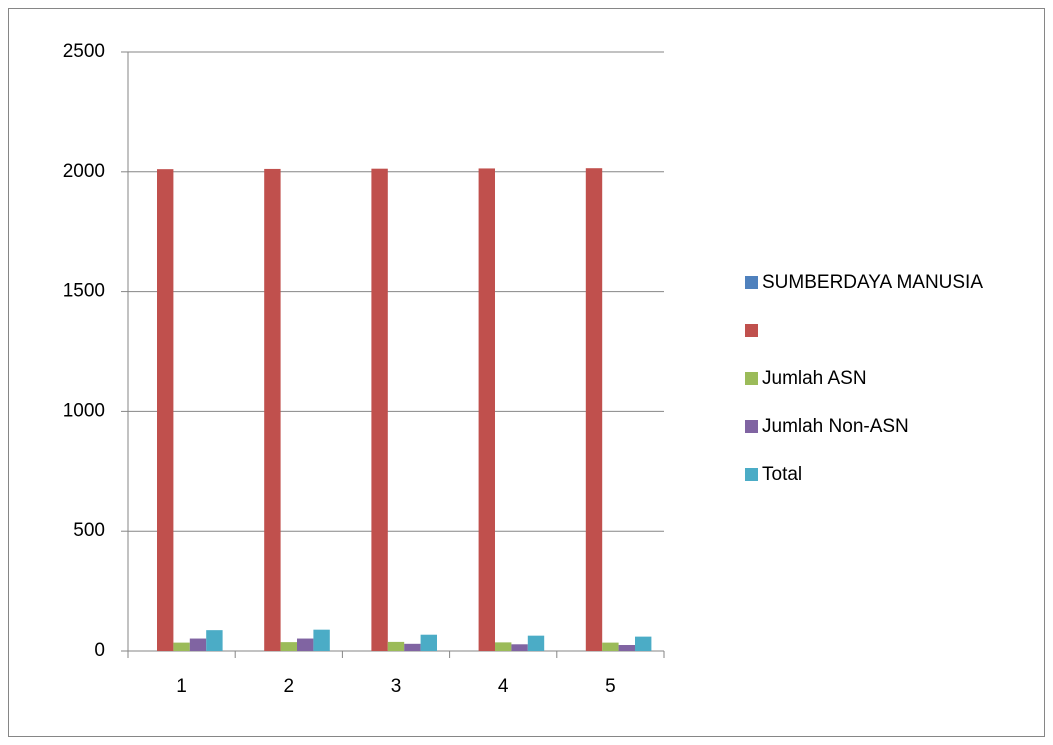 The width and height of the screenshot is (1053, 745). I want to click on x-tick-label: 5, so click(610, 686).